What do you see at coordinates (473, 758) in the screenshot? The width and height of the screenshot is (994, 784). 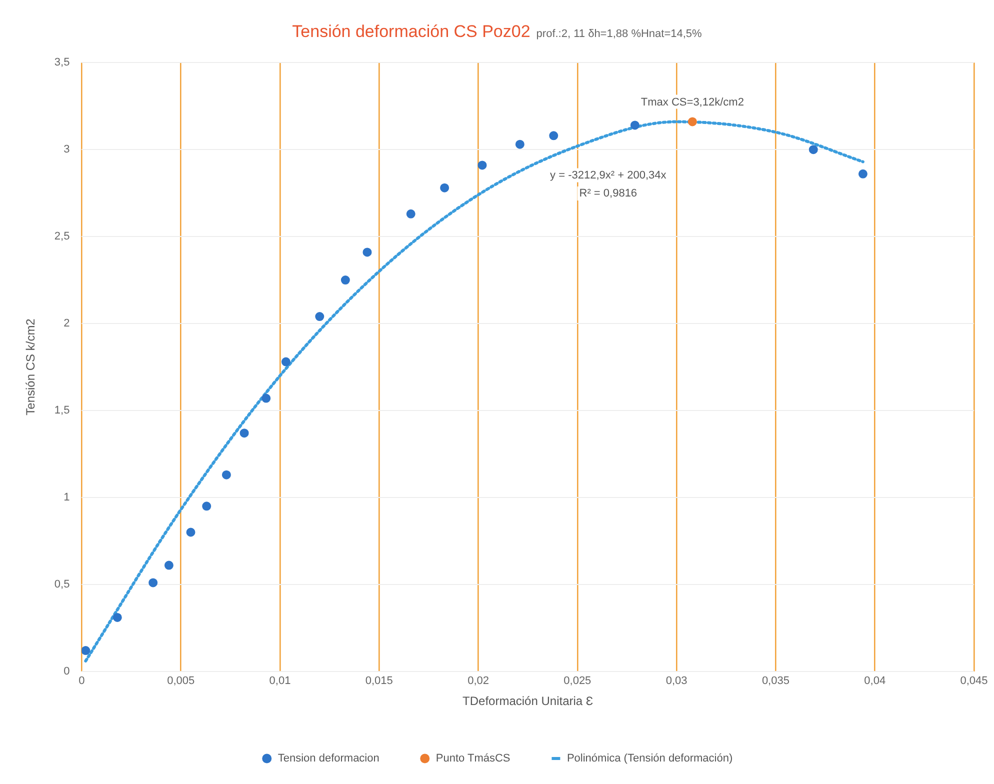 I see `legend-label: Punto TmásCS` at bounding box center [473, 758].